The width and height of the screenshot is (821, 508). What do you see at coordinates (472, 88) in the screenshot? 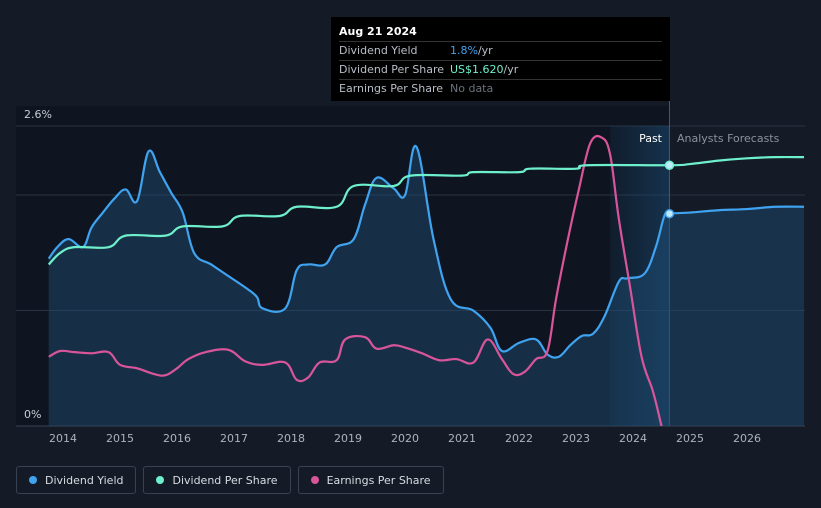
I see `tooltip-value: No data` at bounding box center [472, 88].